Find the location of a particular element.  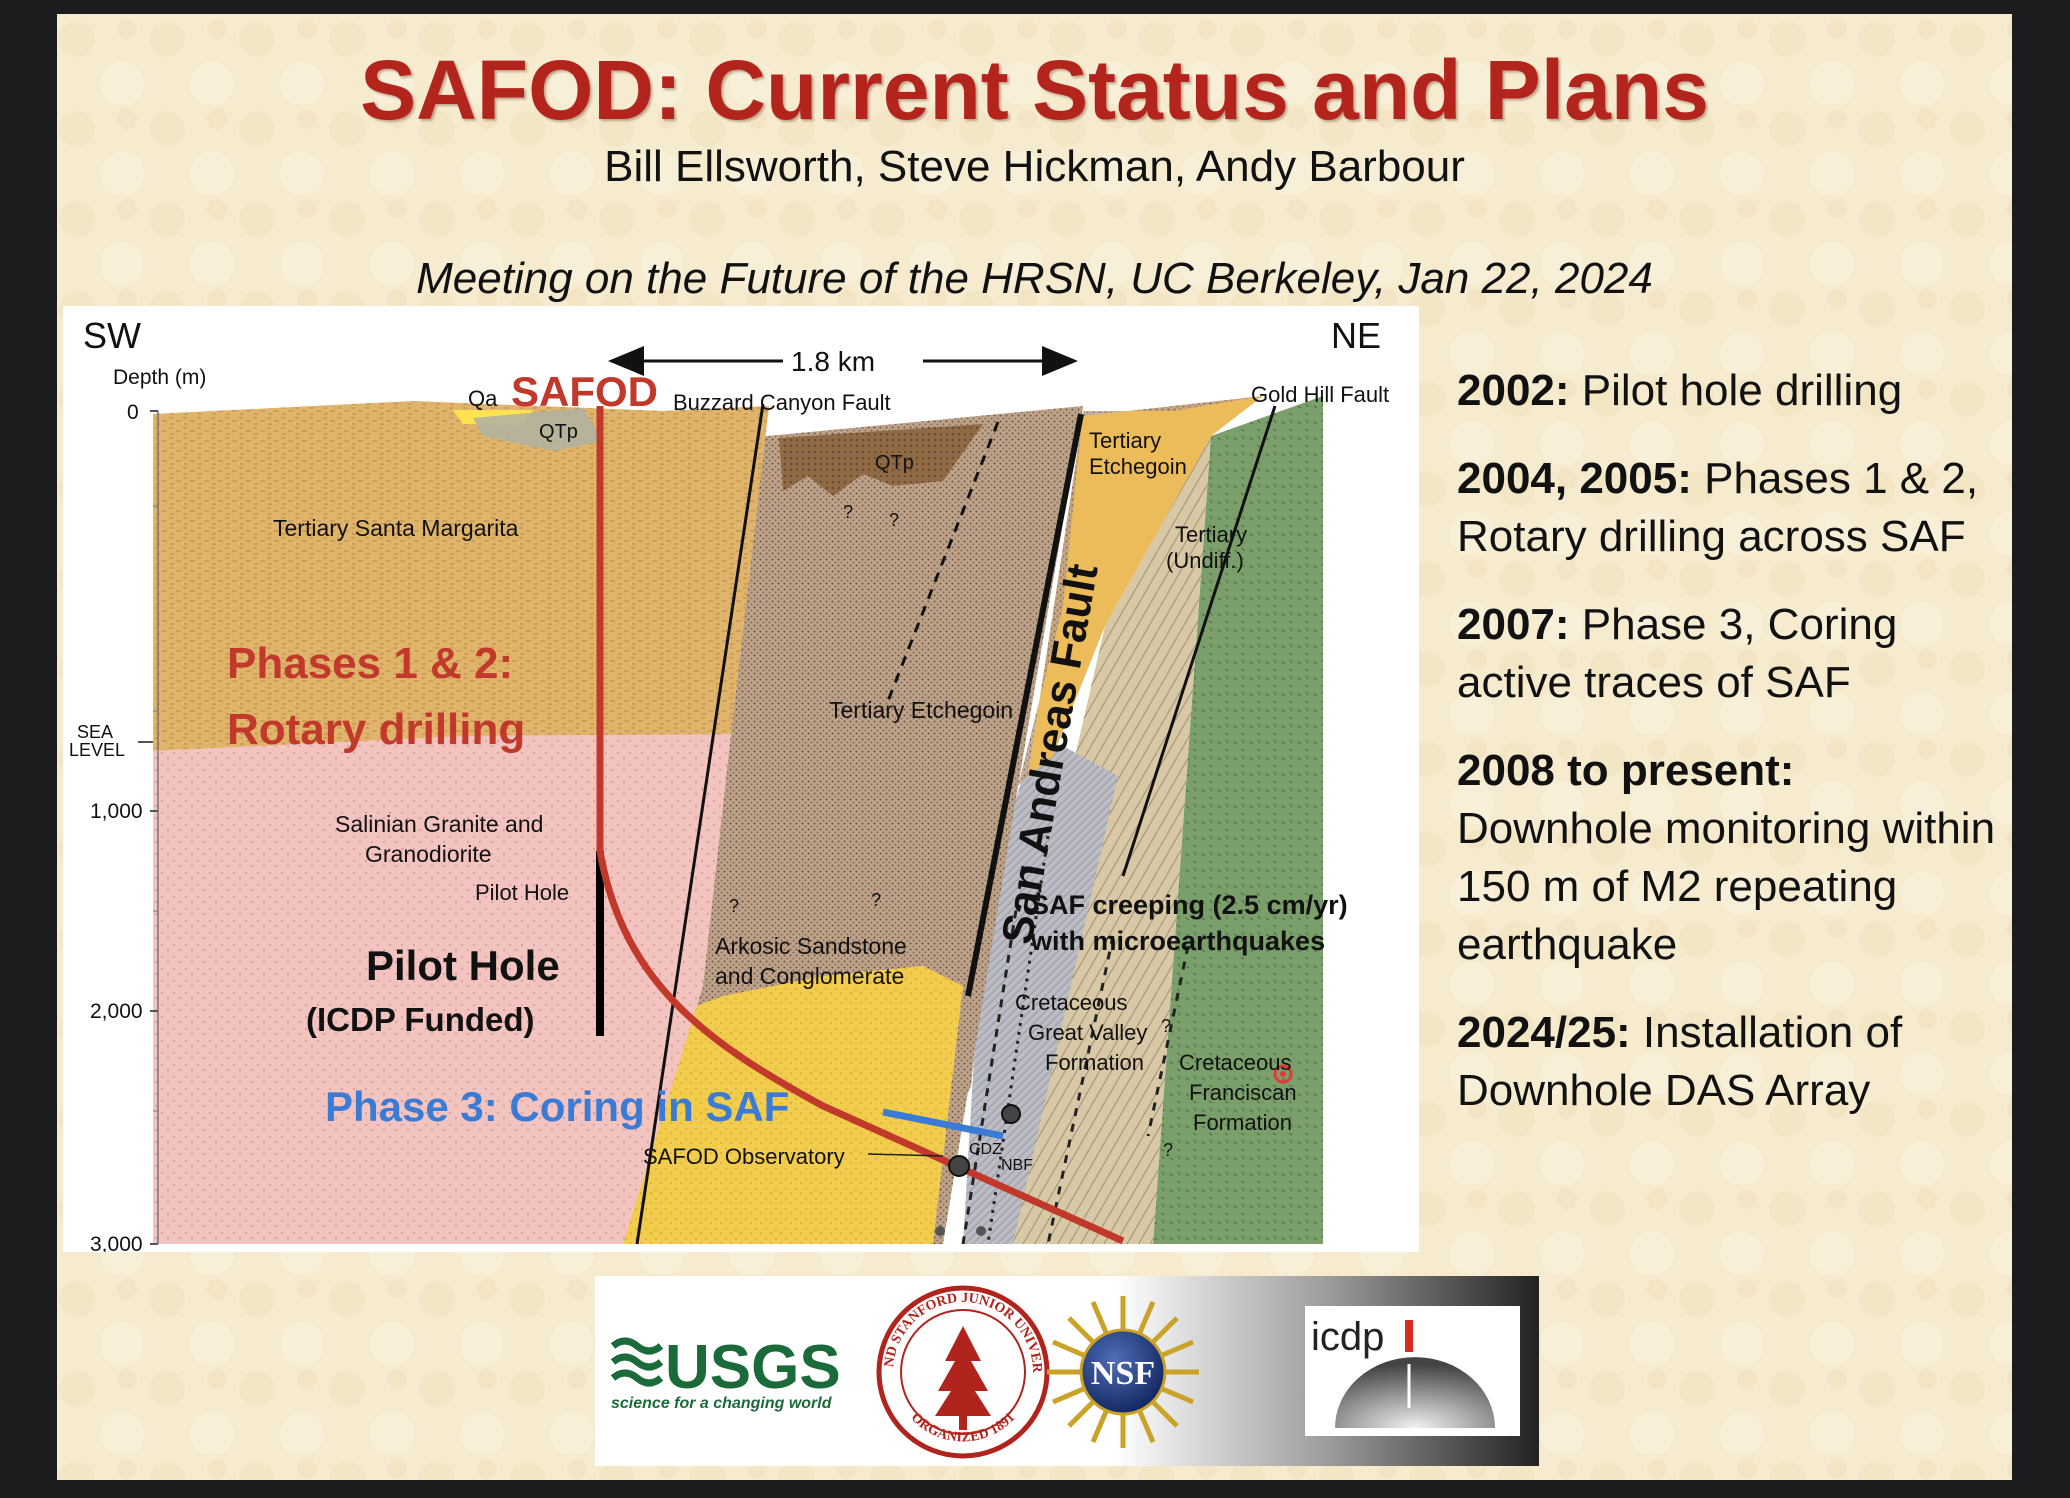

phases-1-2-label-line1: Phases 1 & 2: is located at coordinates (370, 663).